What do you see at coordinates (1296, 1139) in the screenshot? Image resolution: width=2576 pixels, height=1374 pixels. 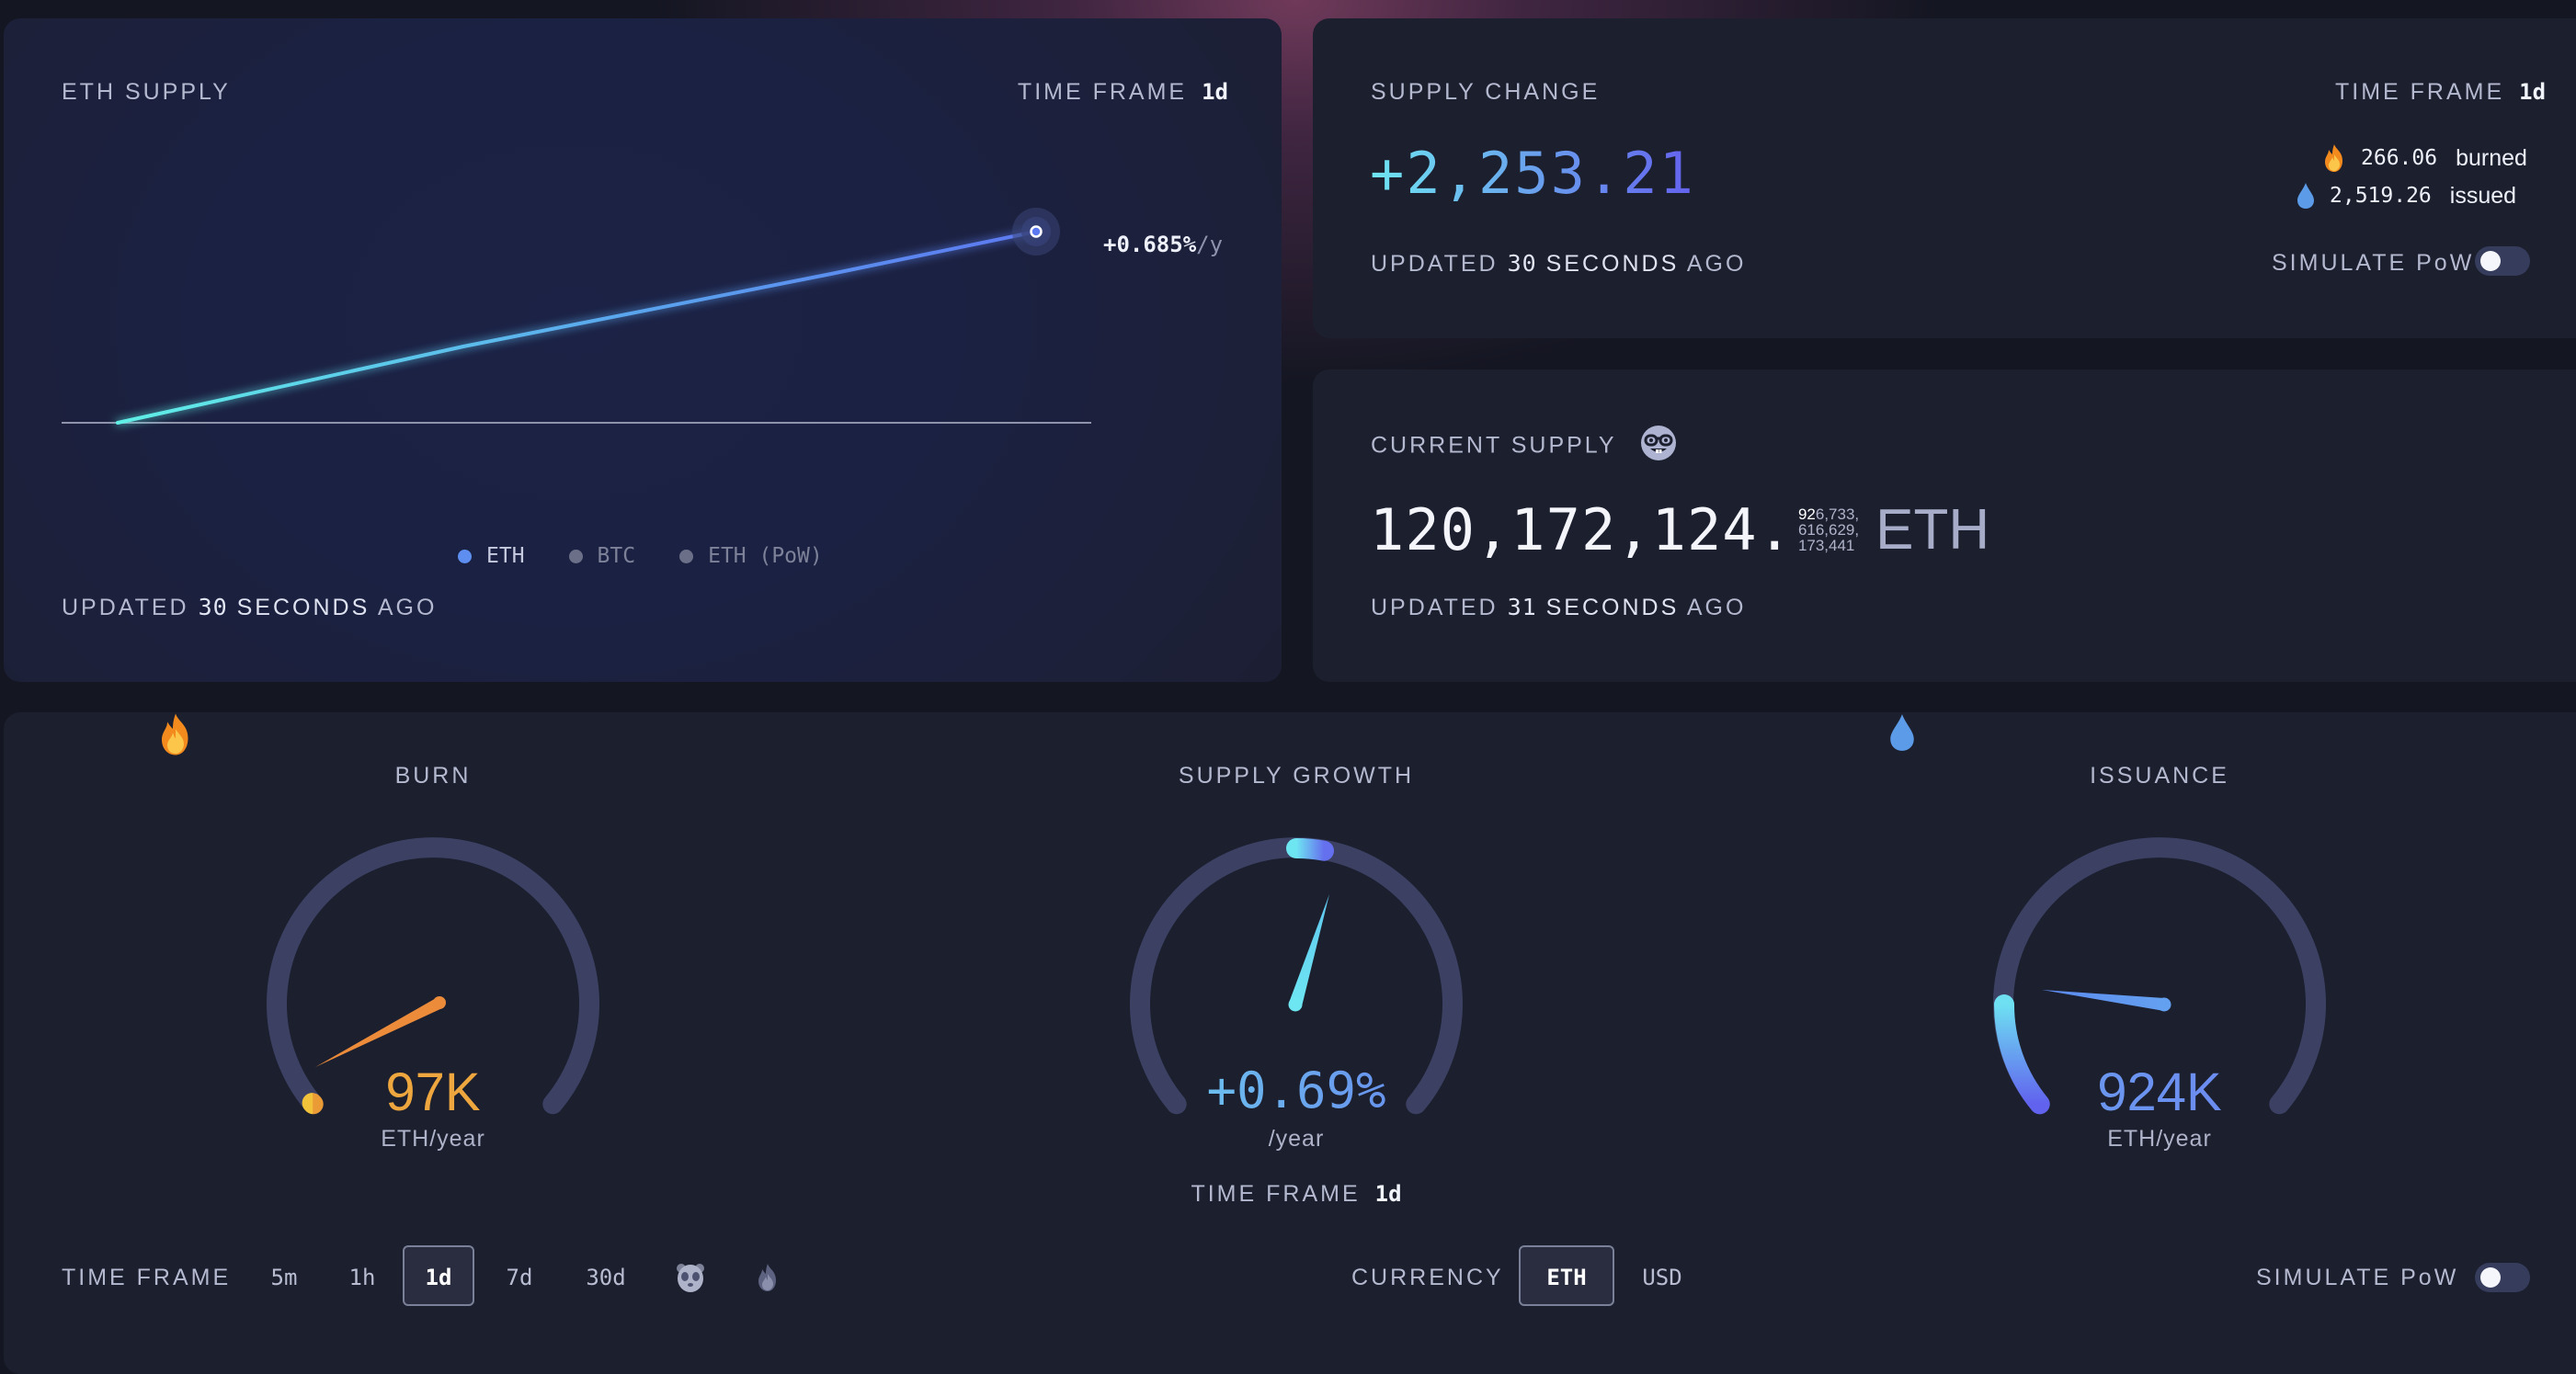 I see `supply-growth-unit: /year` at bounding box center [1296, 1139].